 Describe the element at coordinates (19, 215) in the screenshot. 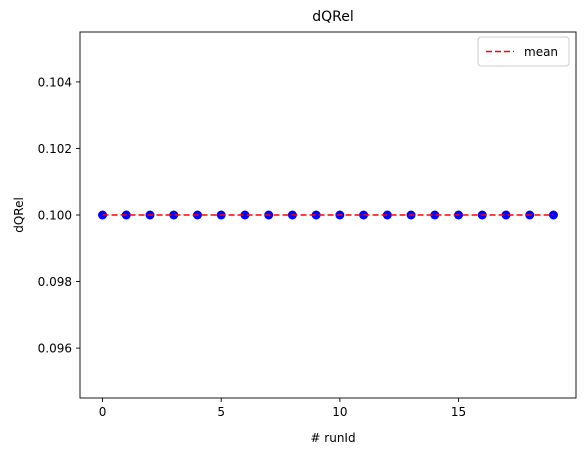

I see `y-axis-label: dQRel` at that location.